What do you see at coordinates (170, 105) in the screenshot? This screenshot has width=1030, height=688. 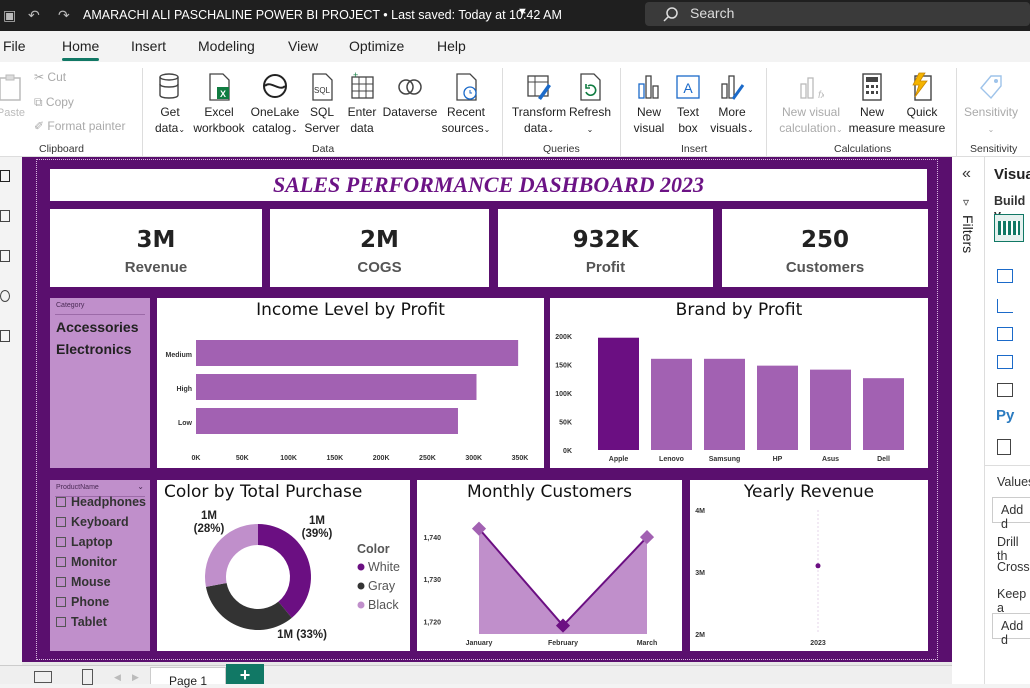 I see `get-data-button: Get data⌄` at bounding box center [170, 105].